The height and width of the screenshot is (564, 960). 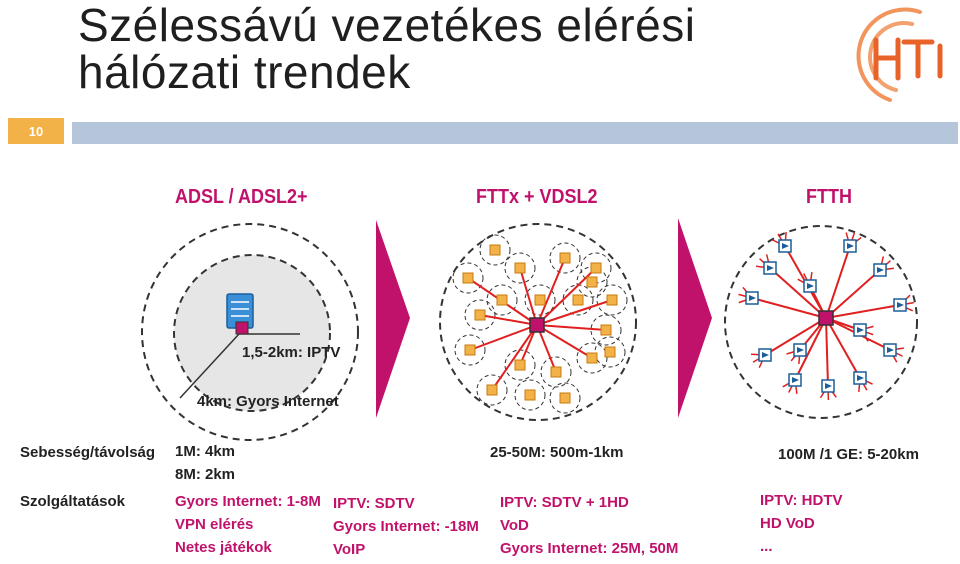 What do you see at coordinates (374, 503) in the screenshot?
I see `service-item: IPTV: SDTV` at bounding box center [374, 503].